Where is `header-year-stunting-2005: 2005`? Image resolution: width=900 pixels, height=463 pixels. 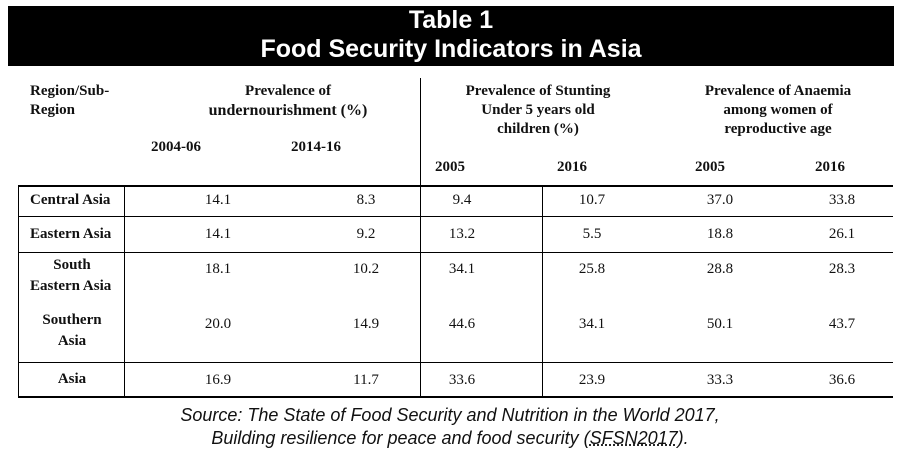 header-year-stunting-2005: 2005 is located at coordinates (450, 167).